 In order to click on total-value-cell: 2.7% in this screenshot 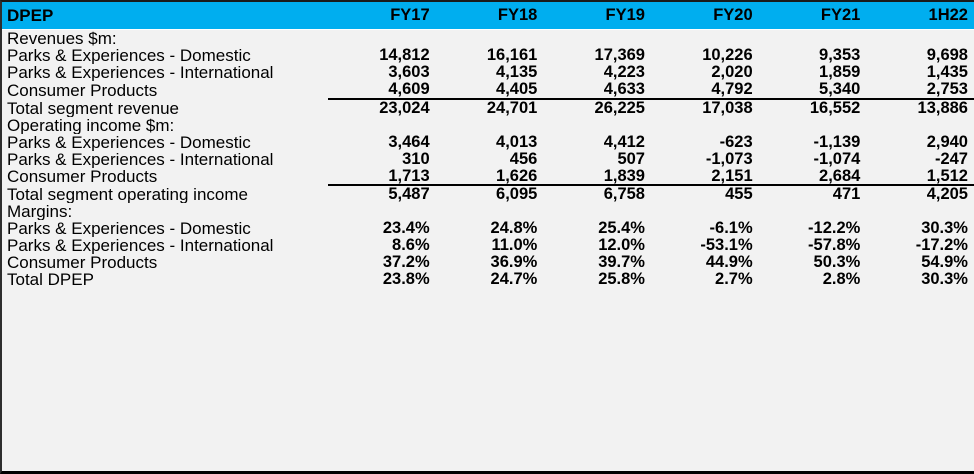, I will do `click(734, 279)`.